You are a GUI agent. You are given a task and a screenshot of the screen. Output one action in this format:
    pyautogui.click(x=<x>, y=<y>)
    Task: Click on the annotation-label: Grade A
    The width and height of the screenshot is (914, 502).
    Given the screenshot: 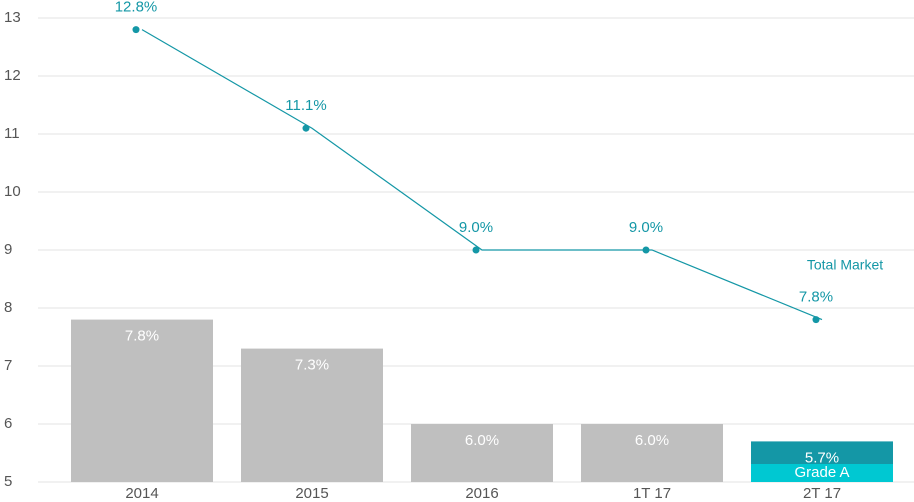 What is the action you would take?
    pyautogui.click(x=821, y=472)
    